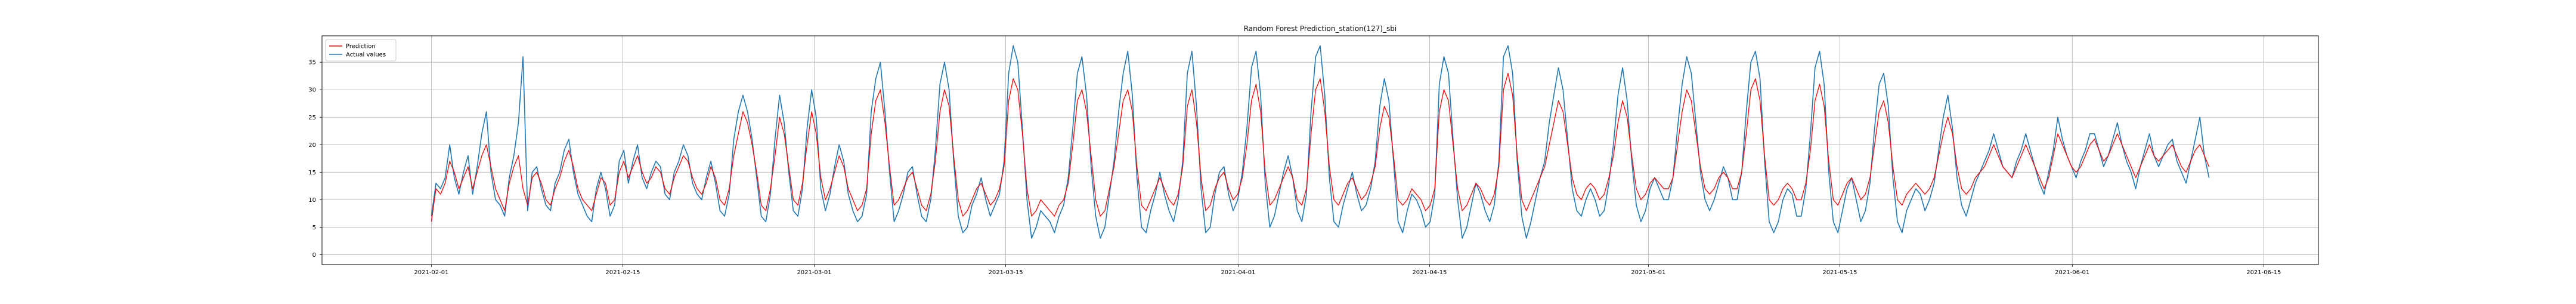 This screenshot has height=304, width=2576. What do you see at coordinates (366, 55) in the screenshot?
I see `legend-label: Actual values` at bounding box center [366, 55].